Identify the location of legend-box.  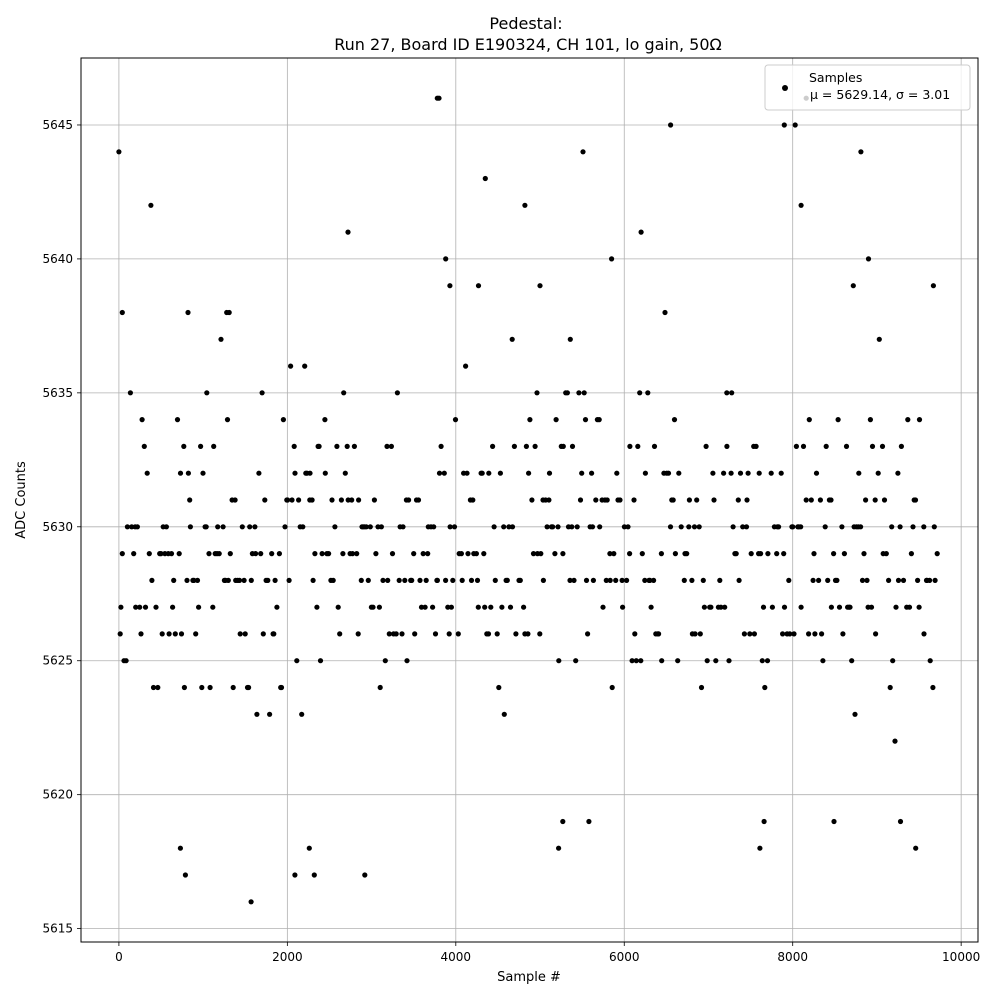
(867, 87).